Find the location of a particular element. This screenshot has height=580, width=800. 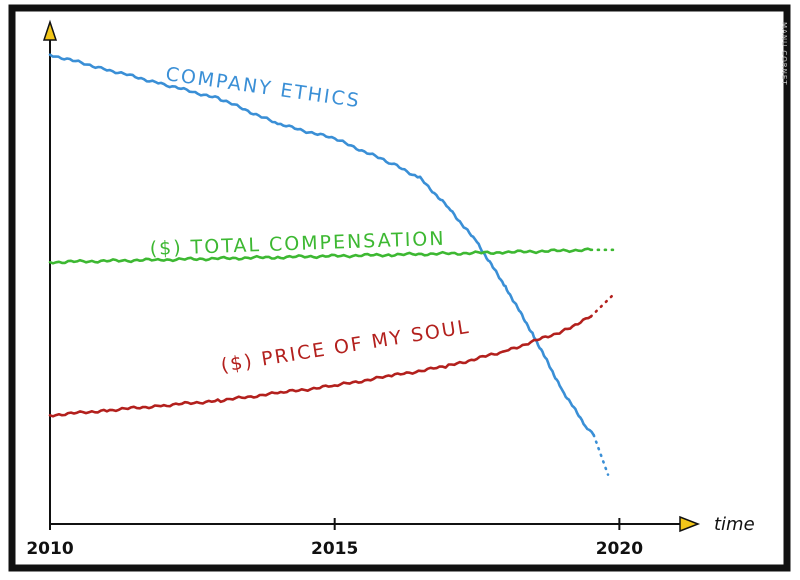

x-tick-labels: 2010 2015 2020 is located at coordinates (334, 549).